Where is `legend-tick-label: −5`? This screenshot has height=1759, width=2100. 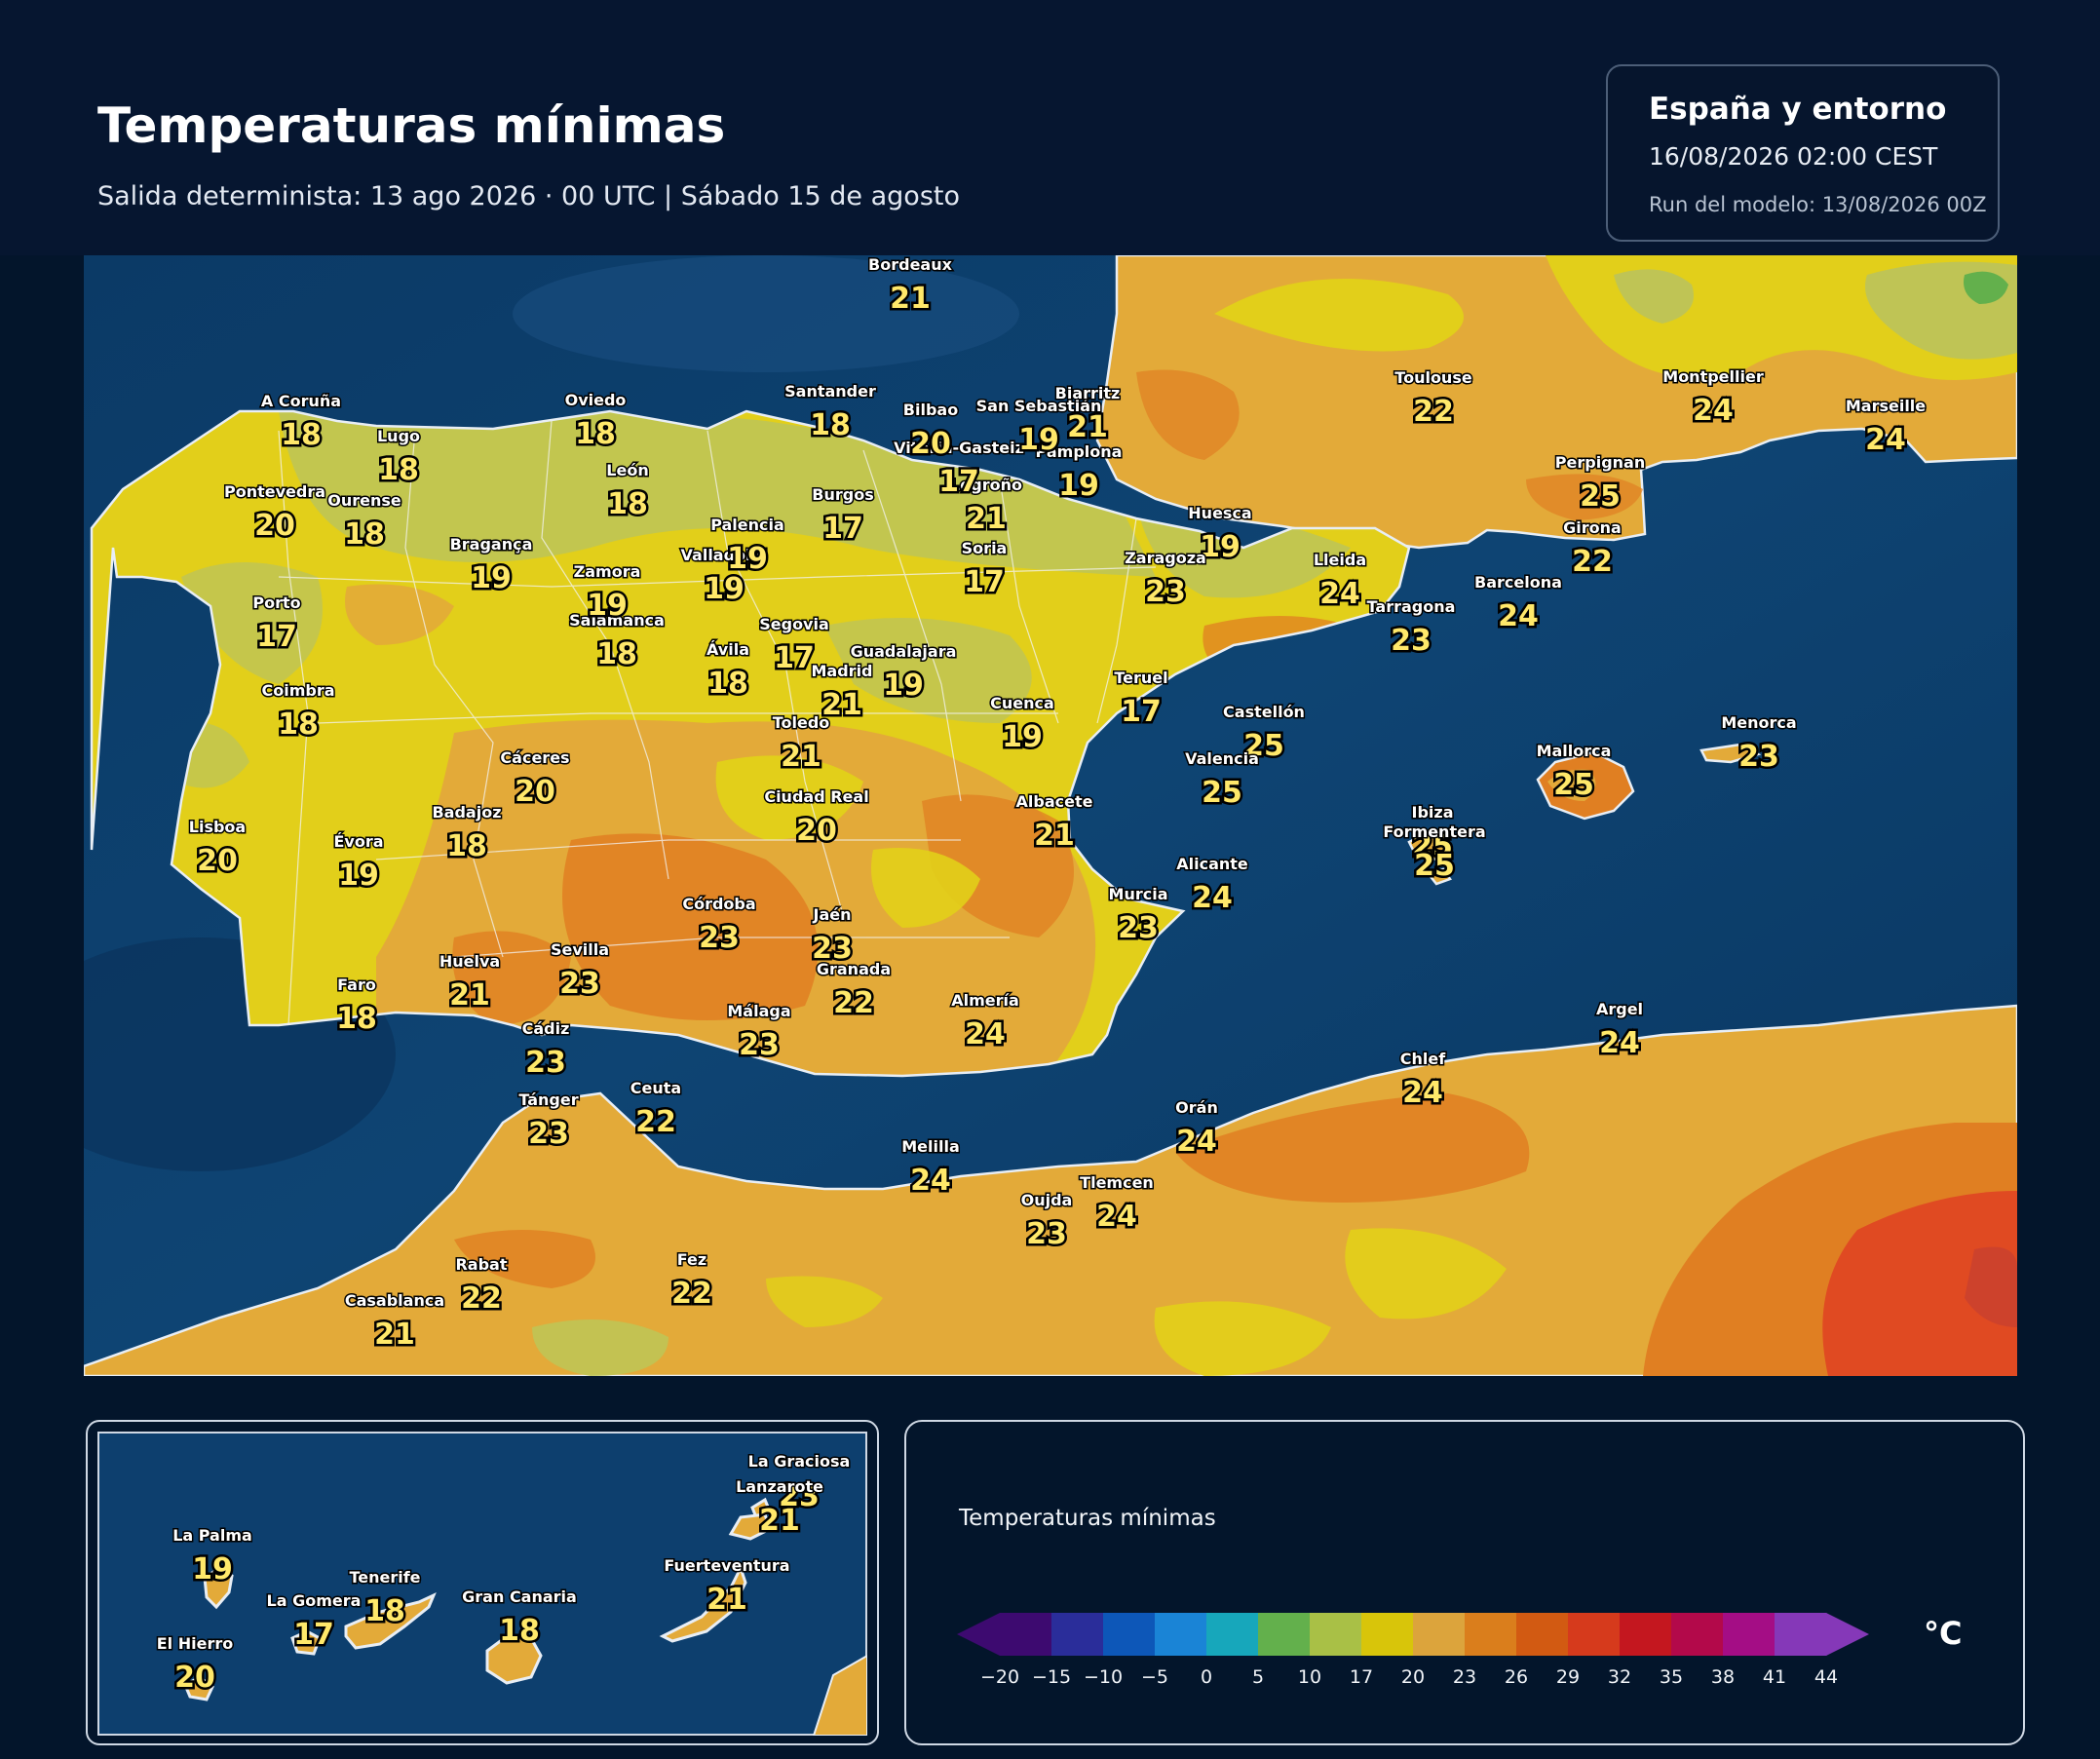
legend-tick-label: −5 is located at coordinates (1154, 1677).